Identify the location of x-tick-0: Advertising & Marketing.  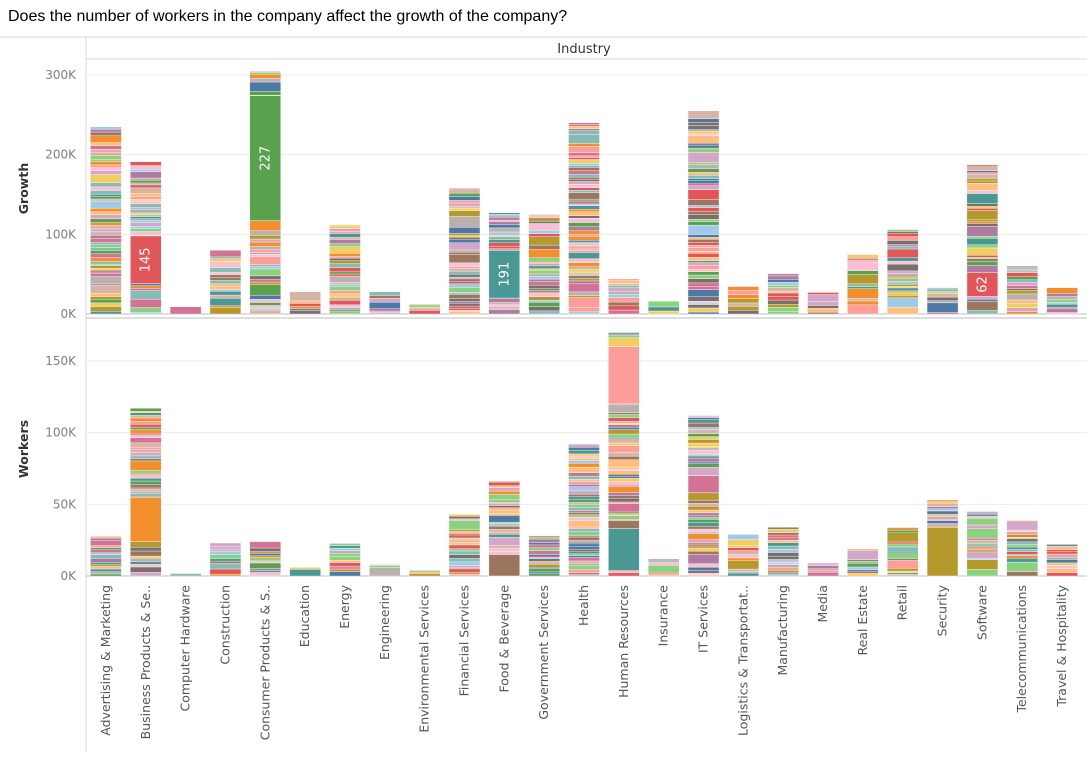
(105, 660).